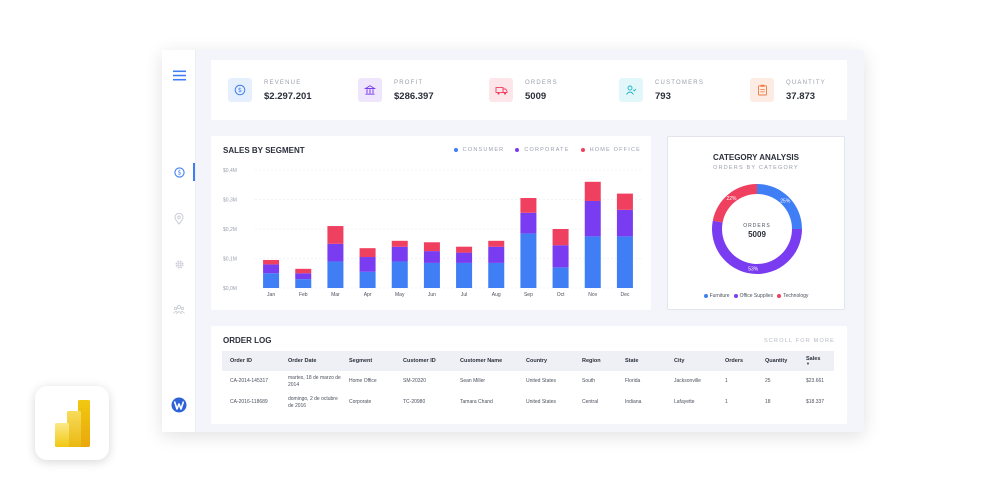 The height and width of the screenshot is (500, 1000). I want to click on table-cell: CA-2014-145317, so click(249, 381).